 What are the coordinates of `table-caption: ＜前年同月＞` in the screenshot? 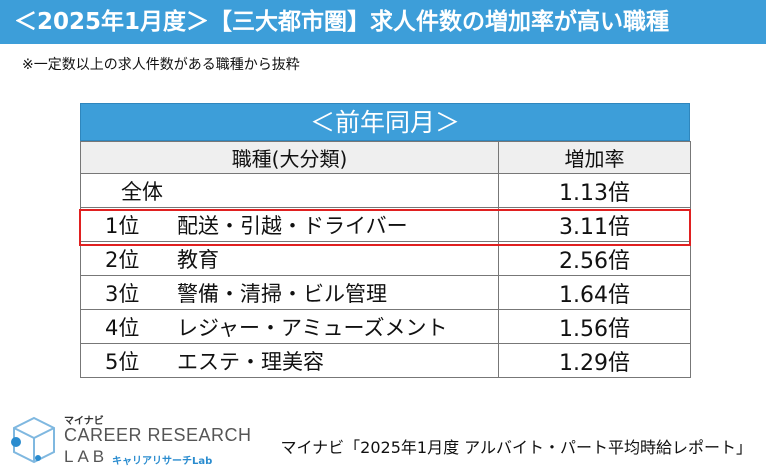 It's located at (385, 122).